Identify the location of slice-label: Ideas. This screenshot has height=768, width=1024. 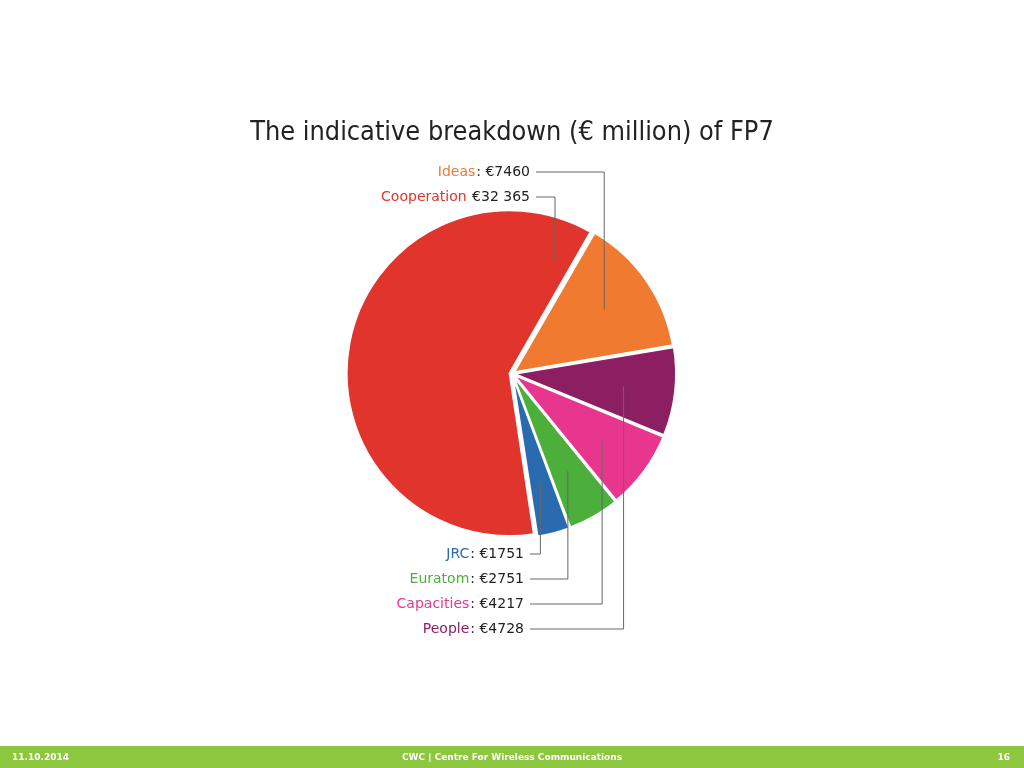
(456, 170).